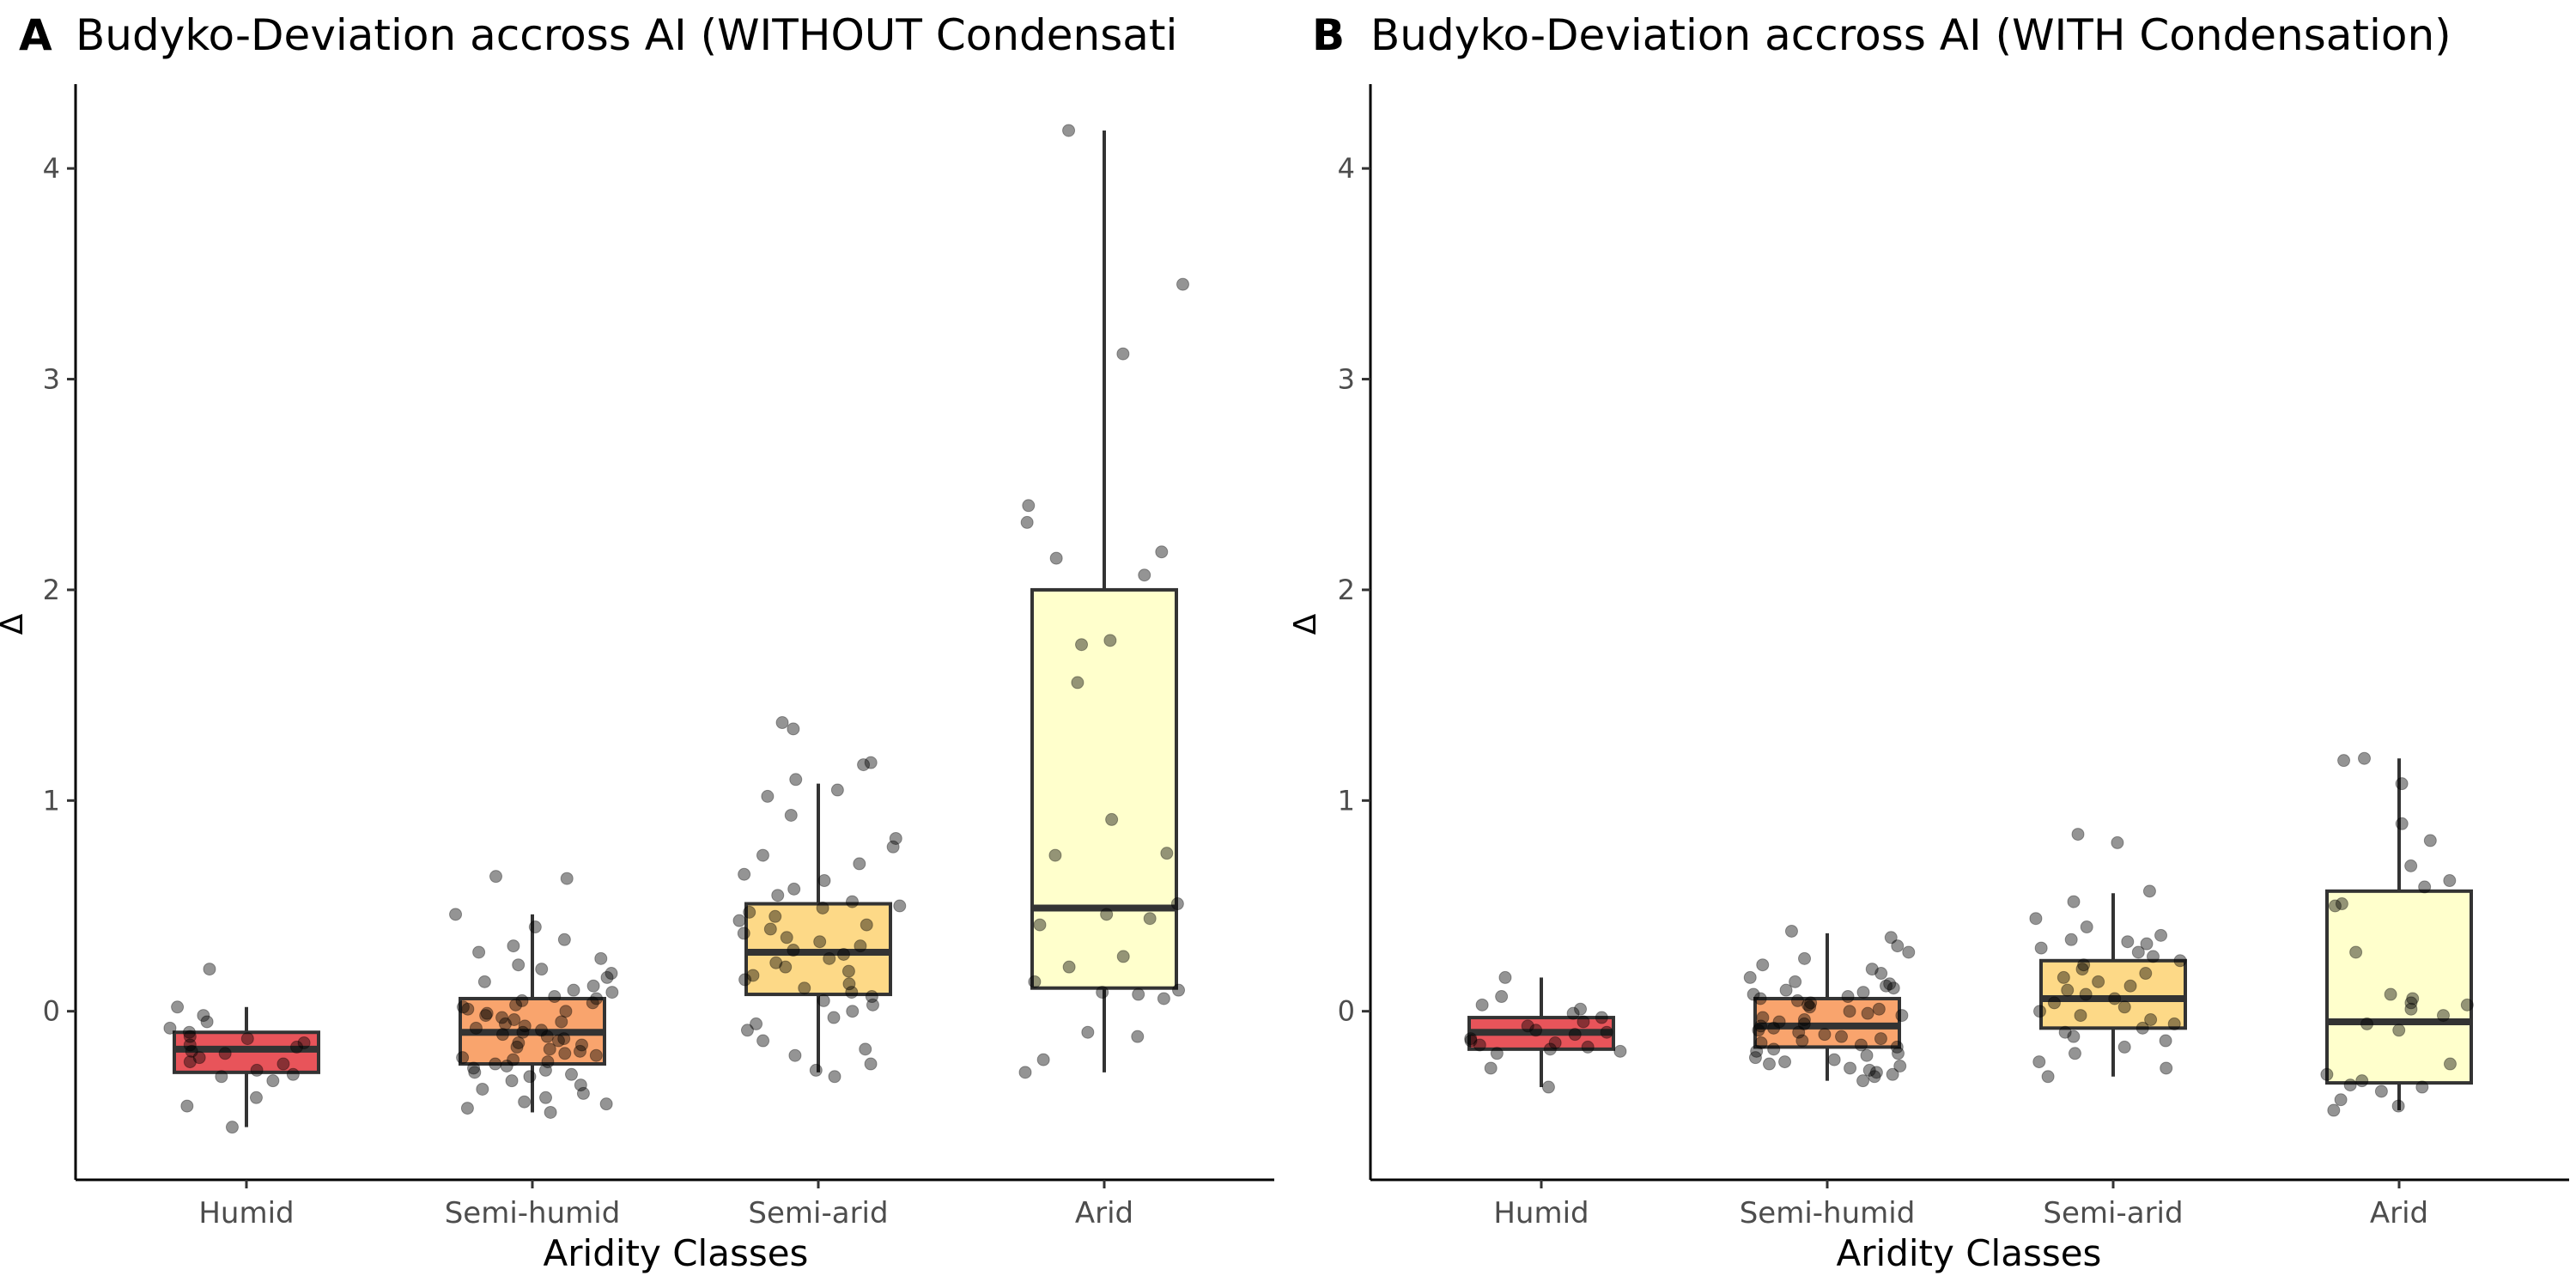 The height and width of the screenshot is (1288, 2576). What do you see at coordinates (52, 1012) in the screenshot?
I see `y-tick-label: 0` at bounding box center [52, 1012].